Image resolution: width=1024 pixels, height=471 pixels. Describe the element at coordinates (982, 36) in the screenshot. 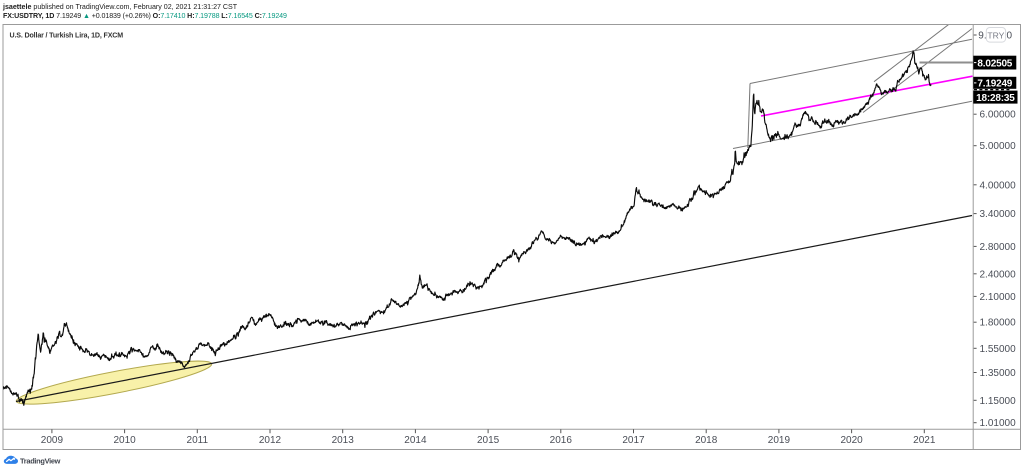

I see `svg-text: 9.` at that location.